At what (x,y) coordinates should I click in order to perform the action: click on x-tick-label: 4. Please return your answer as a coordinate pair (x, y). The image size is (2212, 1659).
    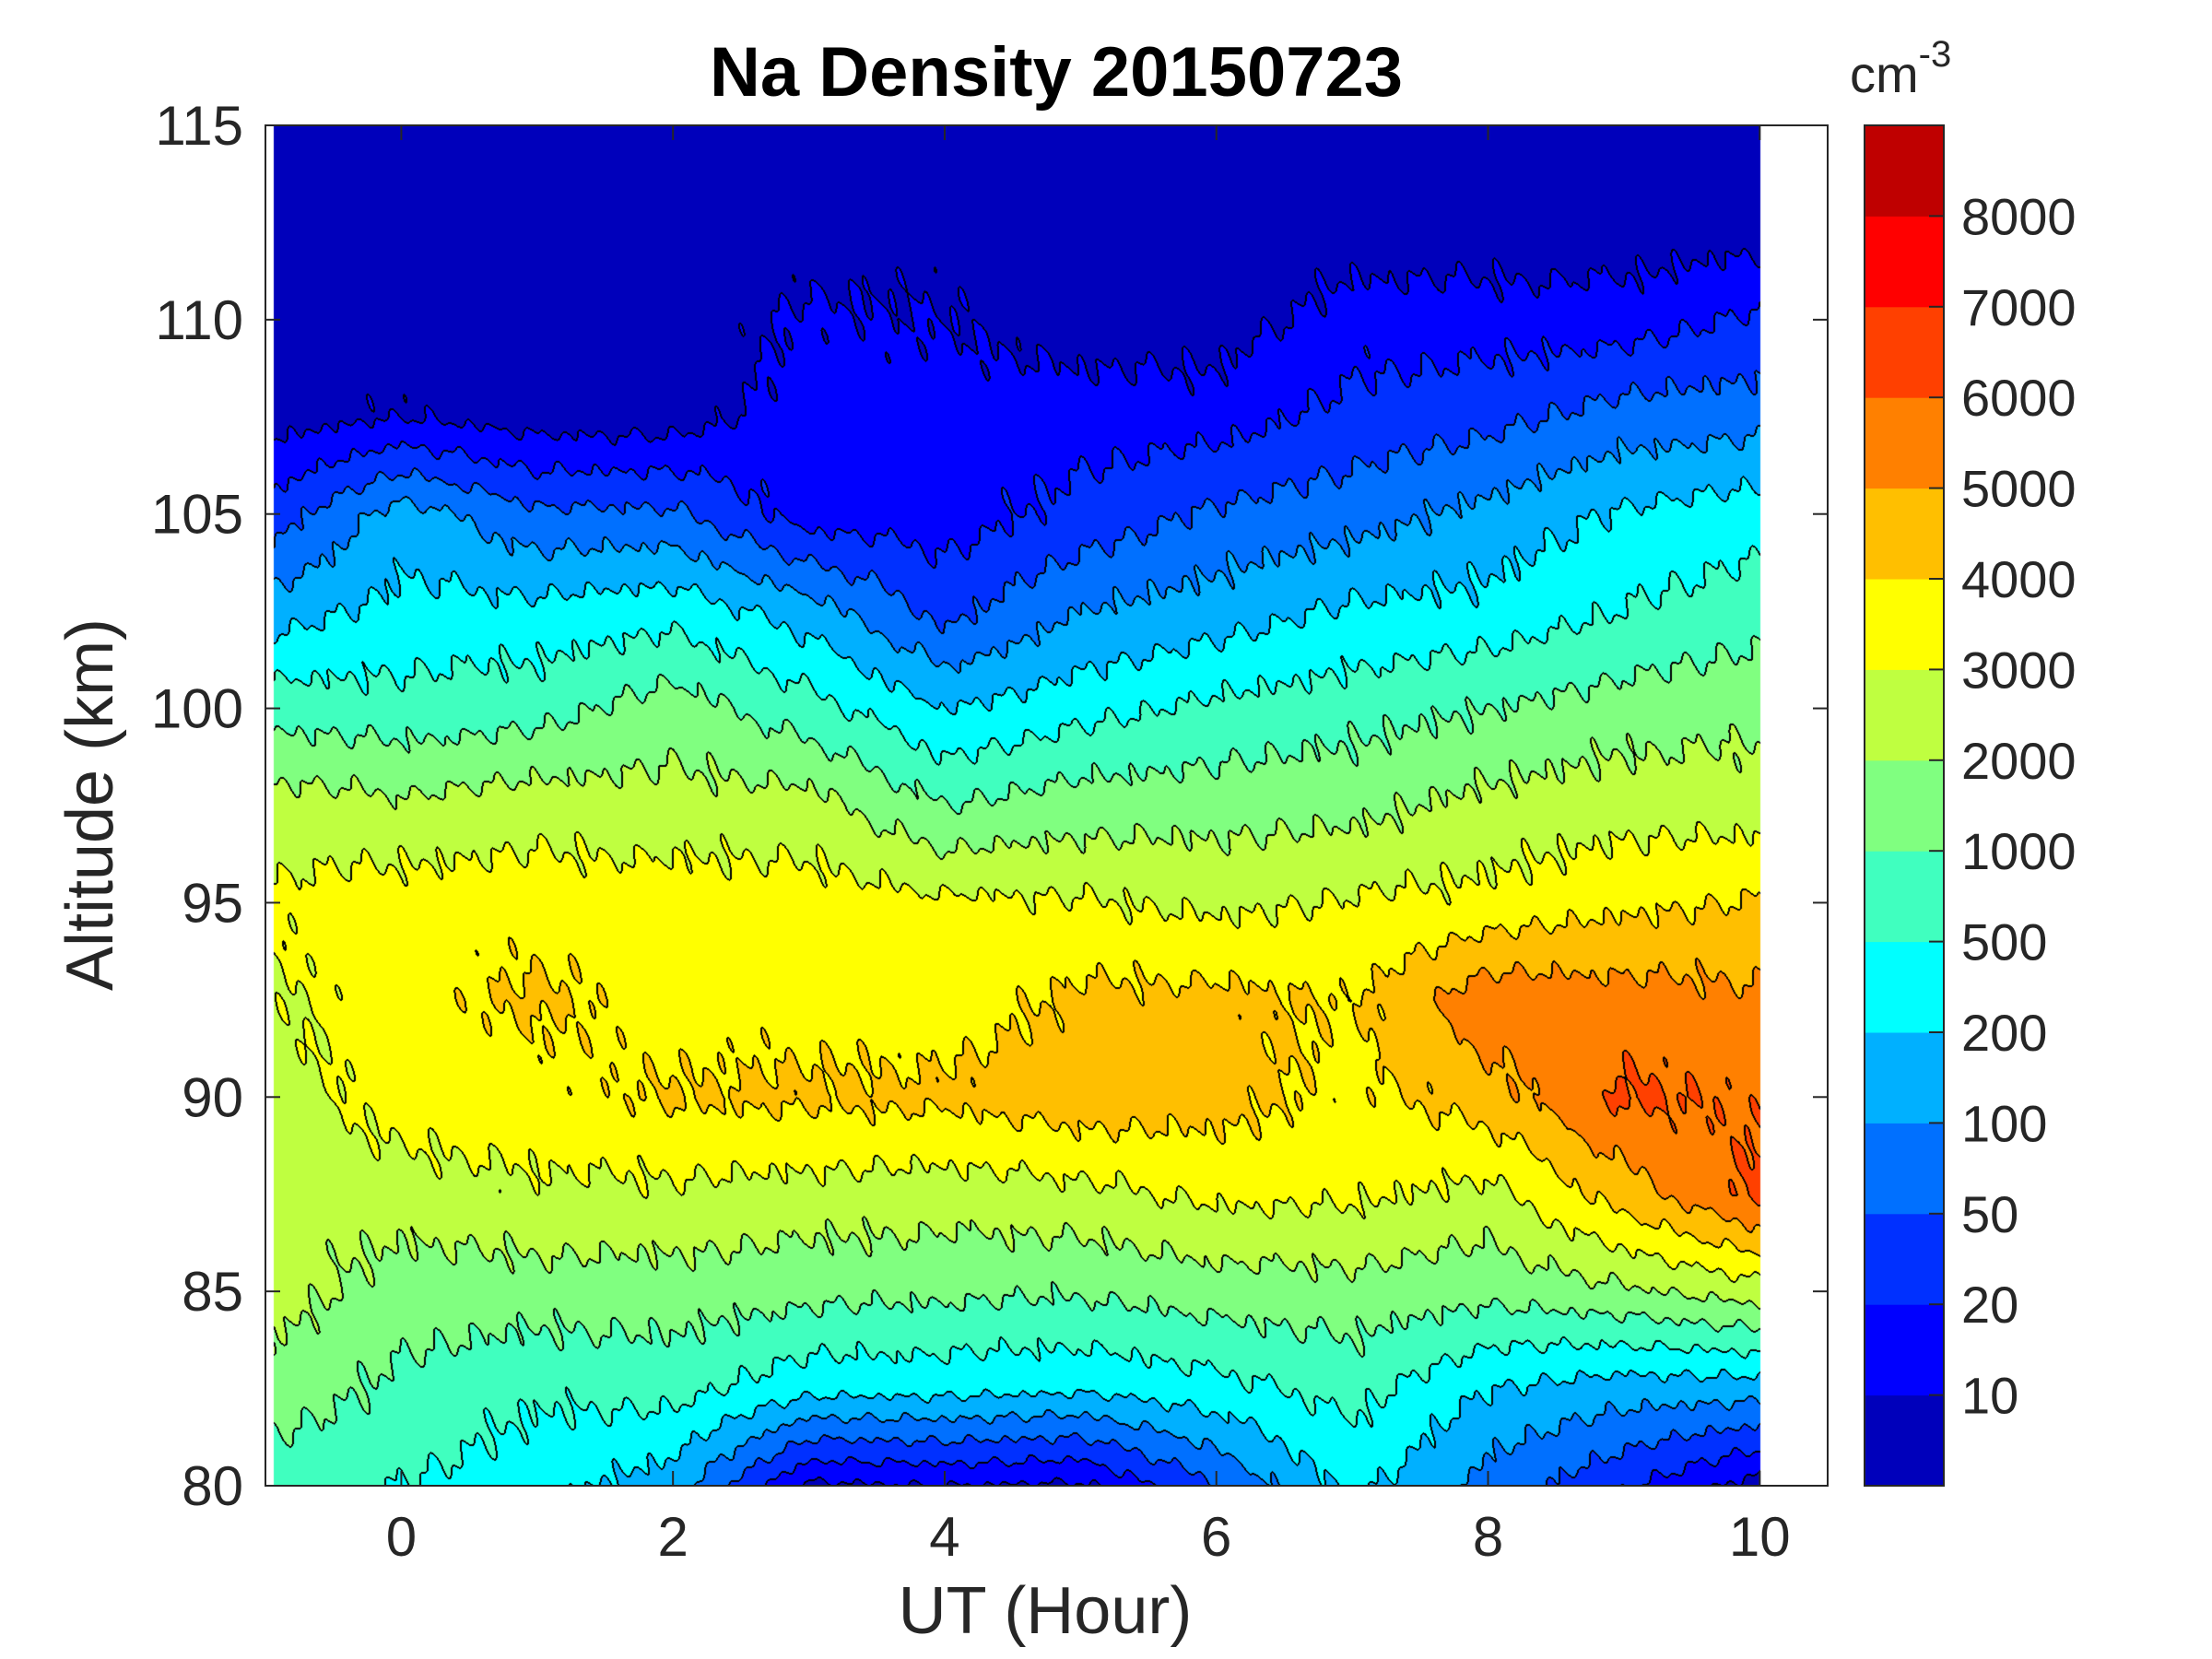
    Looking at the image, I should click on (944, 1537).